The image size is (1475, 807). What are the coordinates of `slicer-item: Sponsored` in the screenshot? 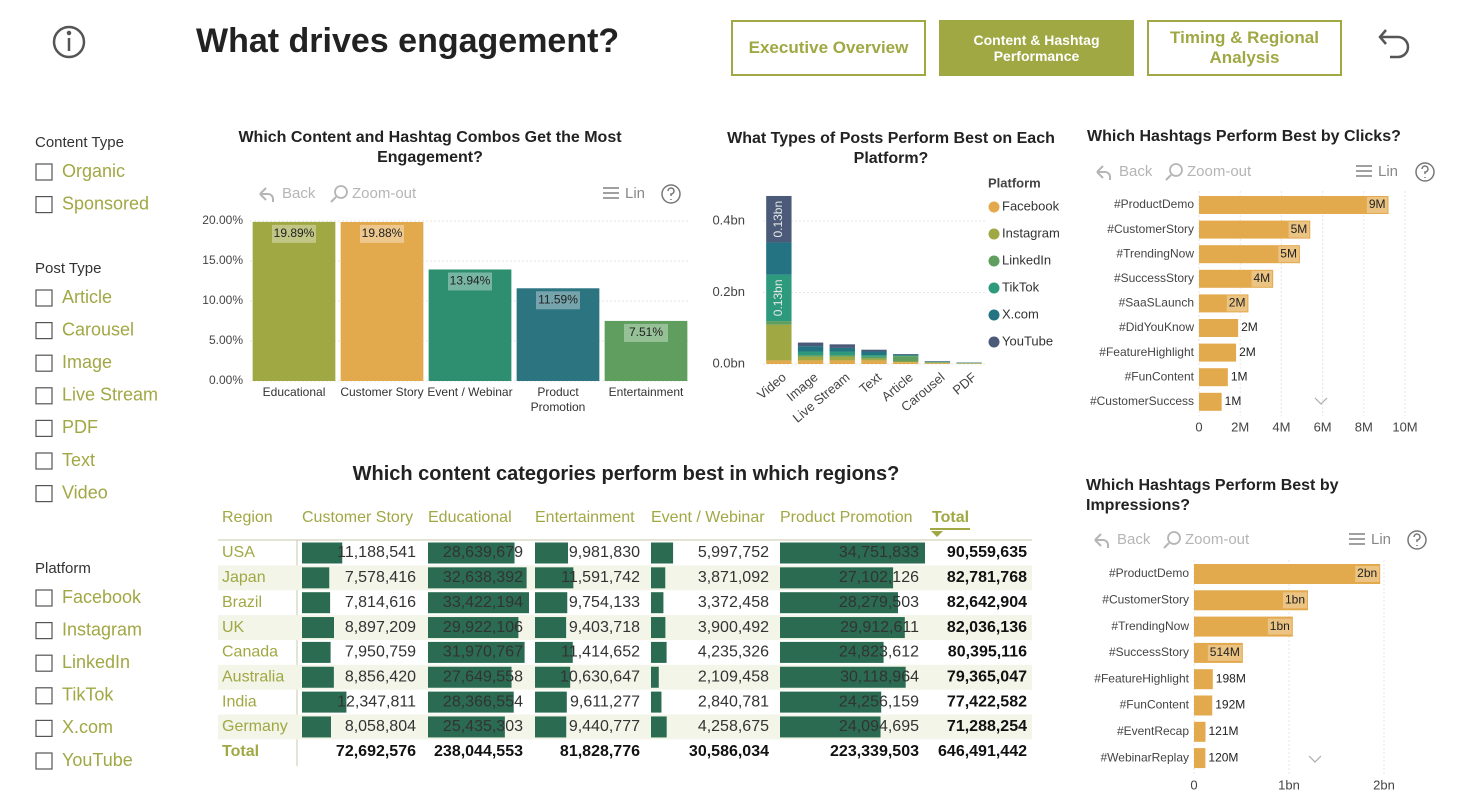 It's located at (105, 203).